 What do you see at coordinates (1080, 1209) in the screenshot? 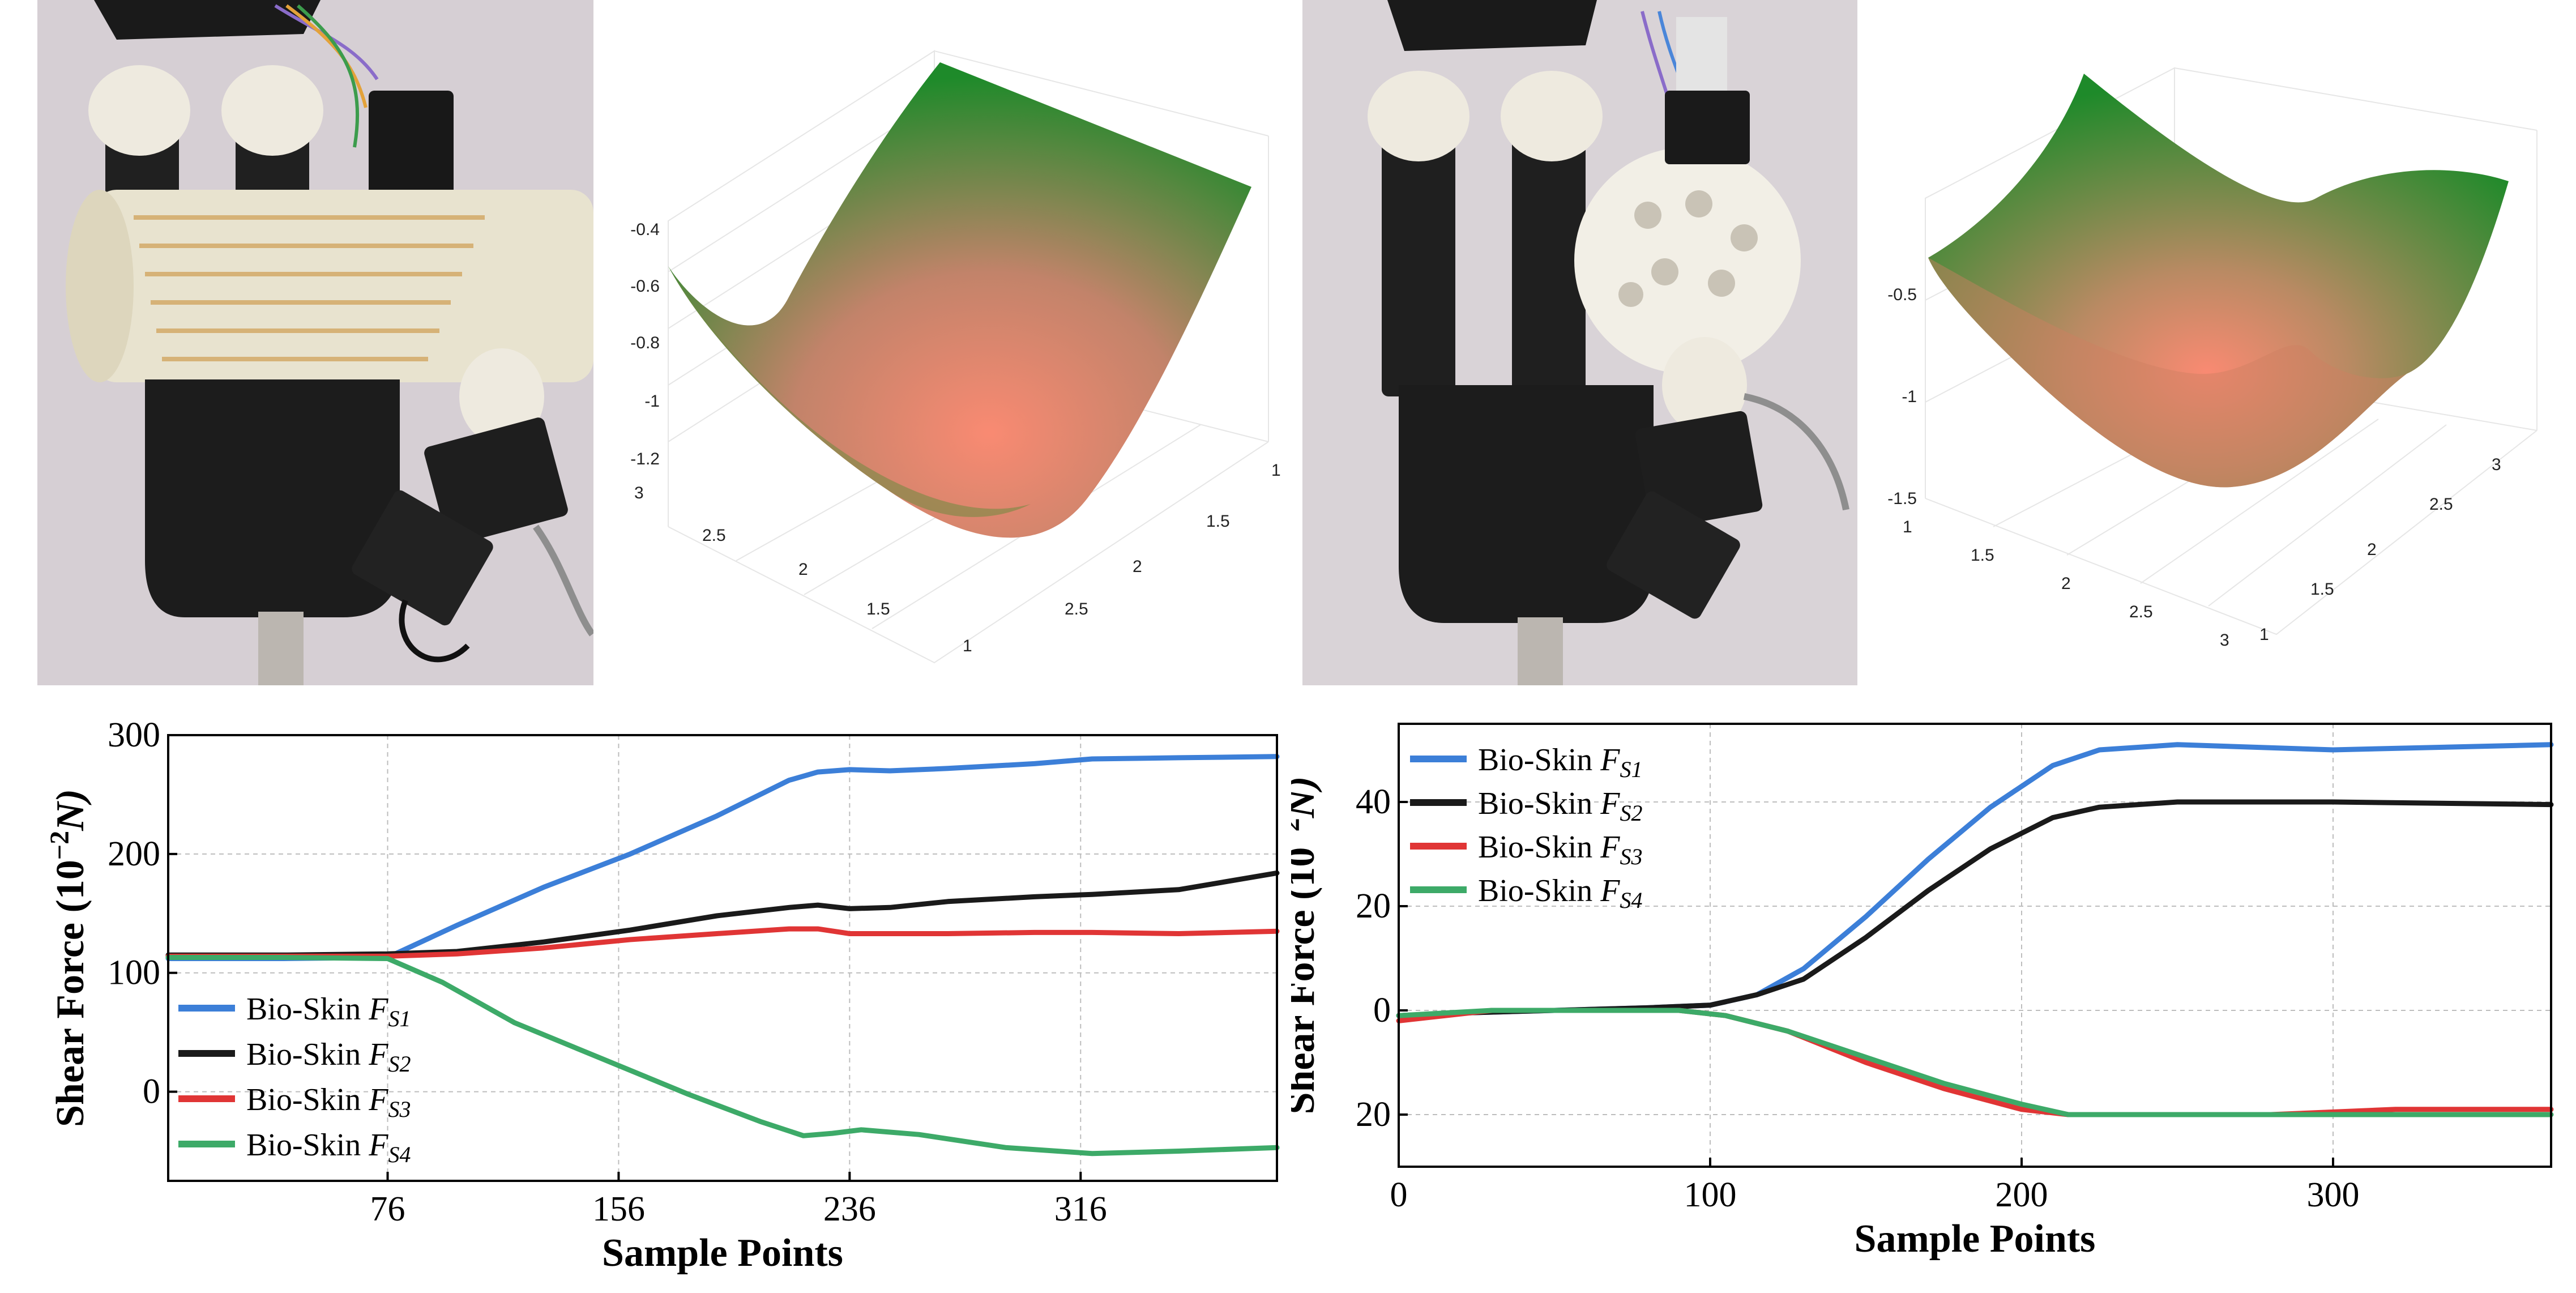
I see `x-tick-label: 316` at bounding box center [1080, 1209].